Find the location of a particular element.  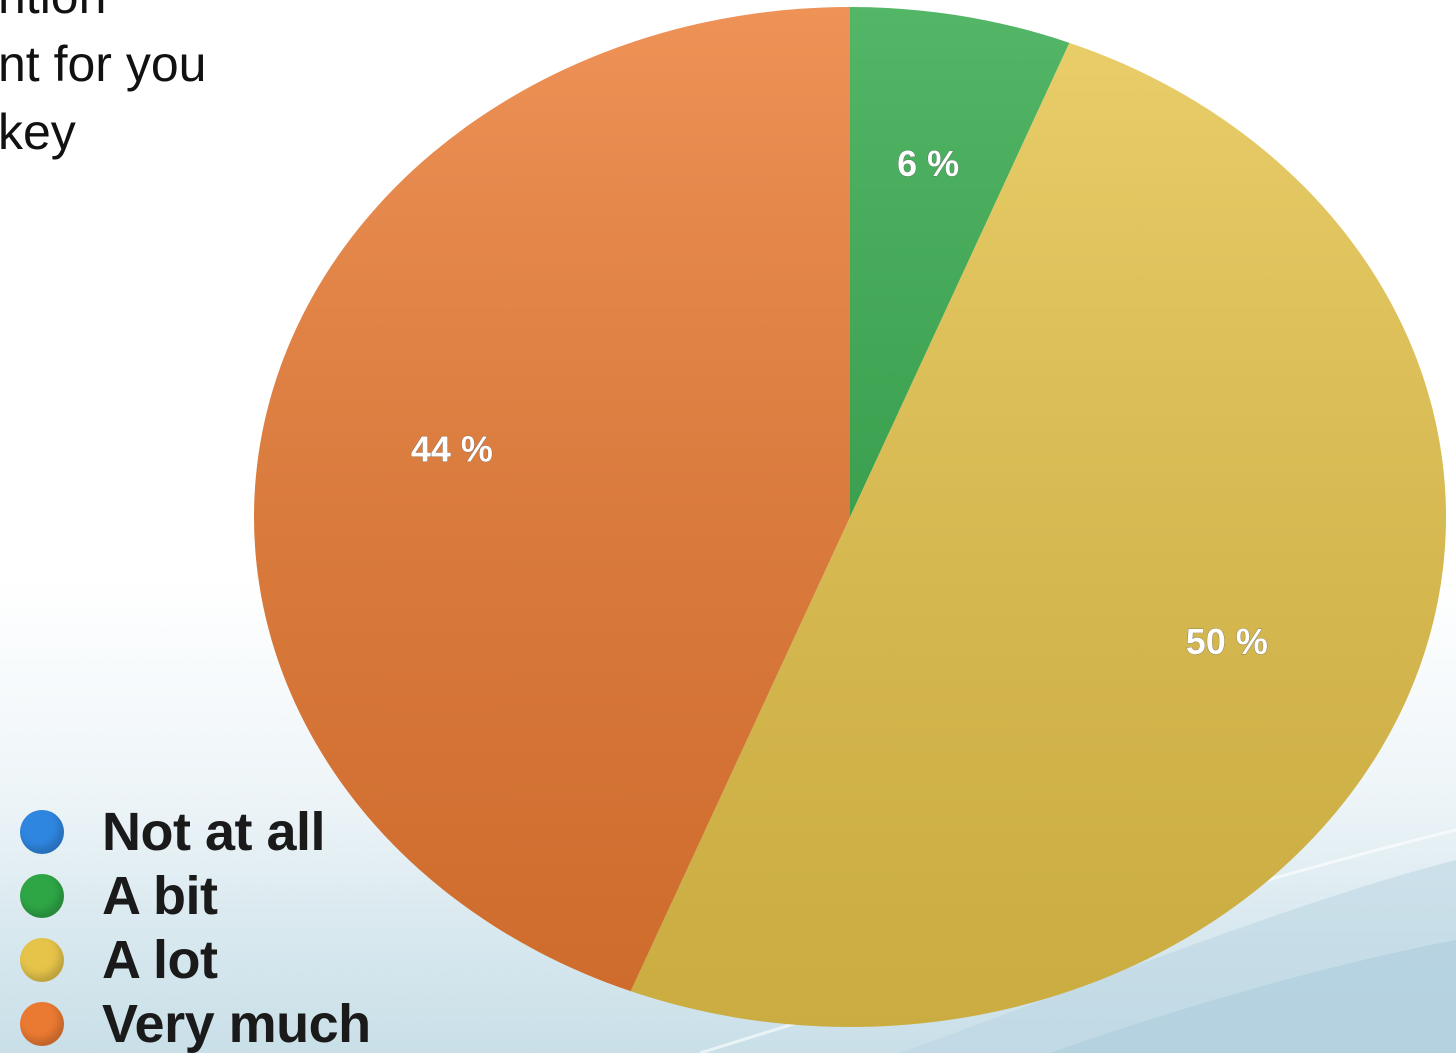

slice-label-a-lot: 50 % is located at coordinates (1227, 641).